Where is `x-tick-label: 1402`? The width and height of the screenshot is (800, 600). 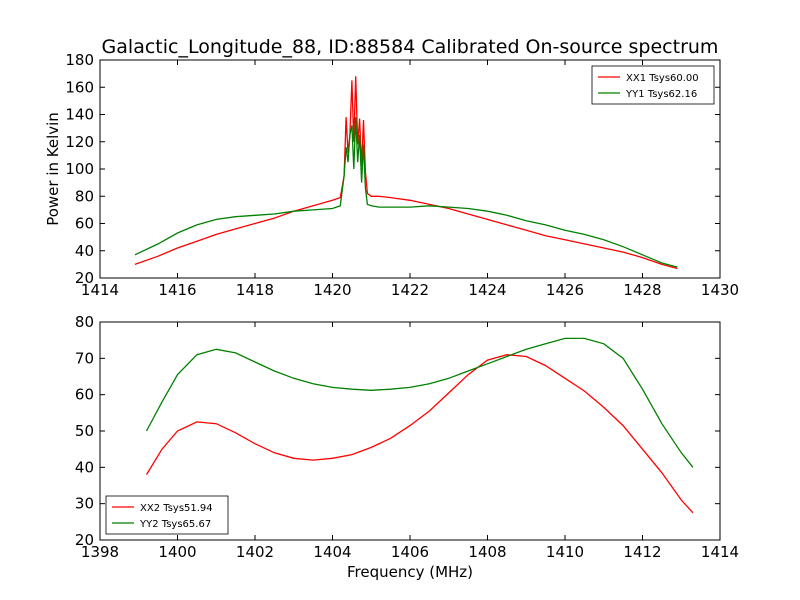 x-tick-label: 1402 is located at coordinates (255, 552).